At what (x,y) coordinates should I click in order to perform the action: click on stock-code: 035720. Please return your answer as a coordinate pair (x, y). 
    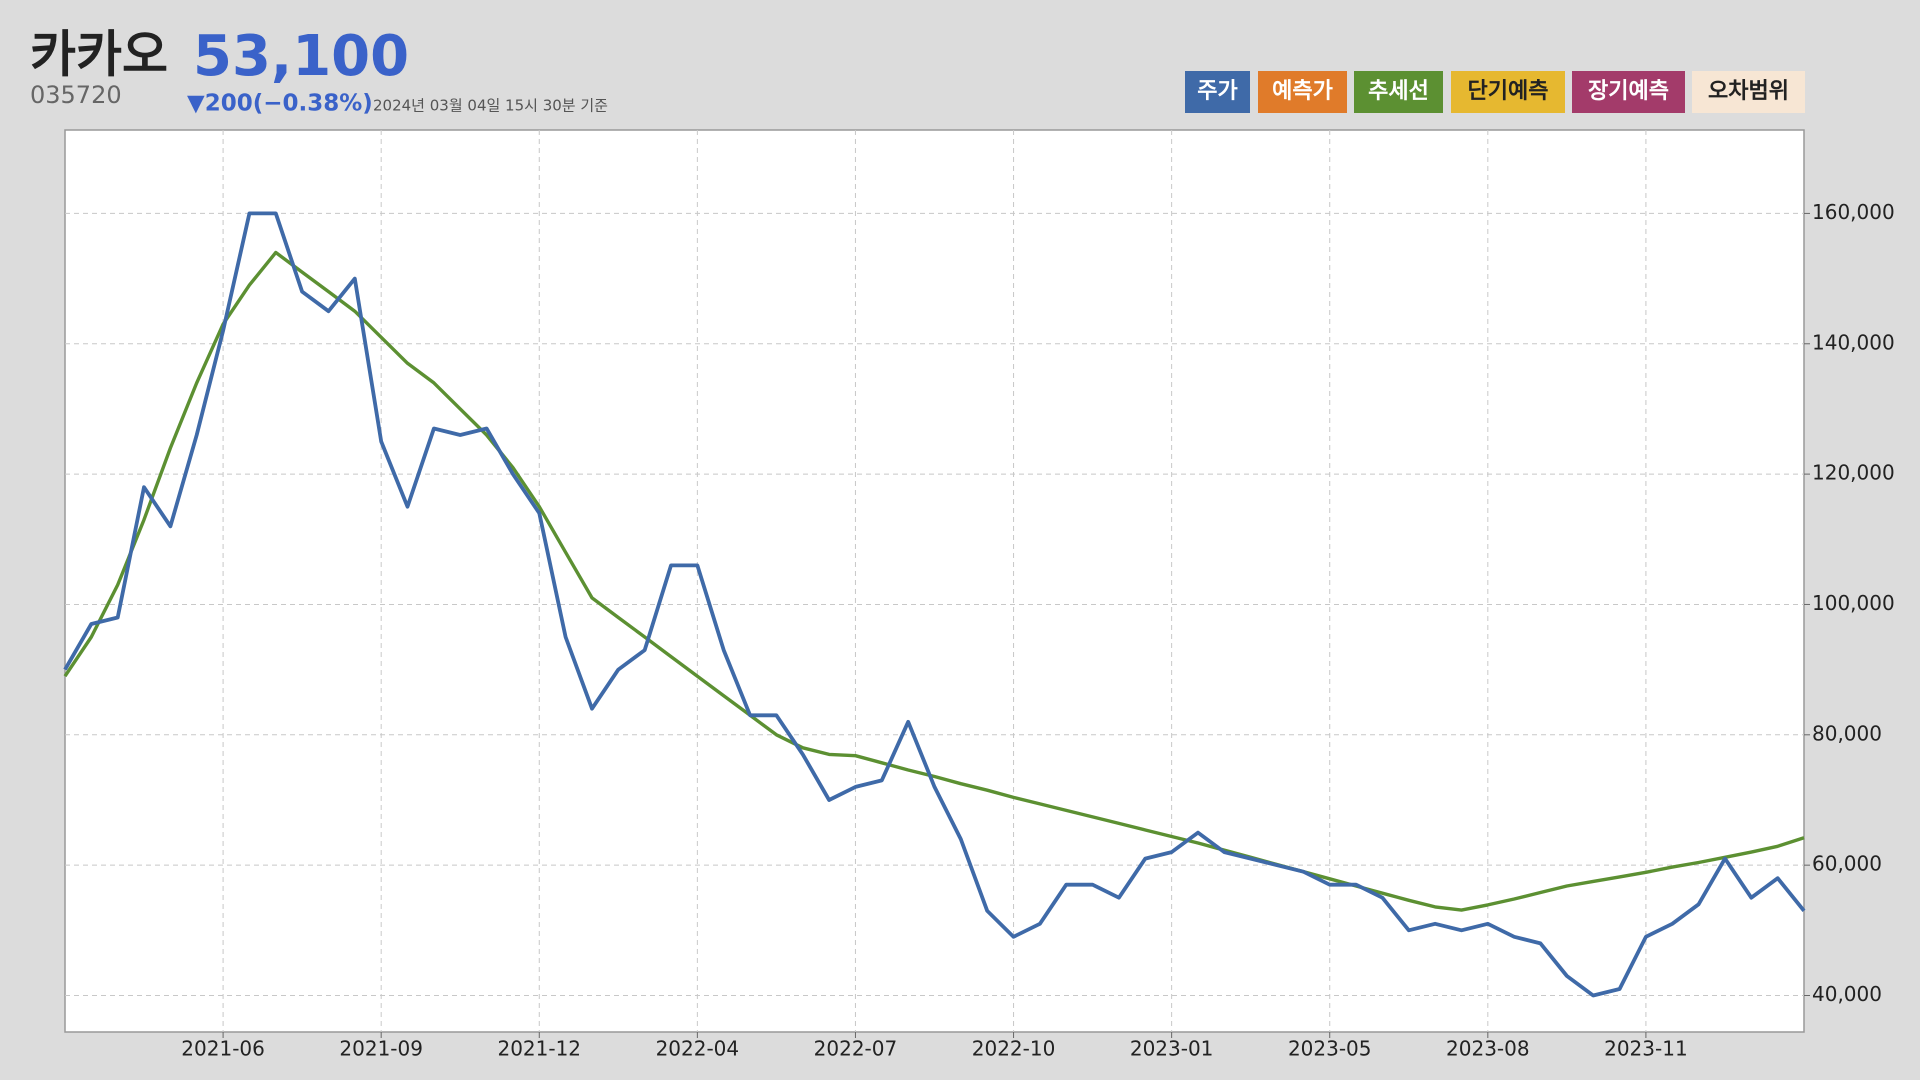
    Looking at the image, I should click on (76, 95).